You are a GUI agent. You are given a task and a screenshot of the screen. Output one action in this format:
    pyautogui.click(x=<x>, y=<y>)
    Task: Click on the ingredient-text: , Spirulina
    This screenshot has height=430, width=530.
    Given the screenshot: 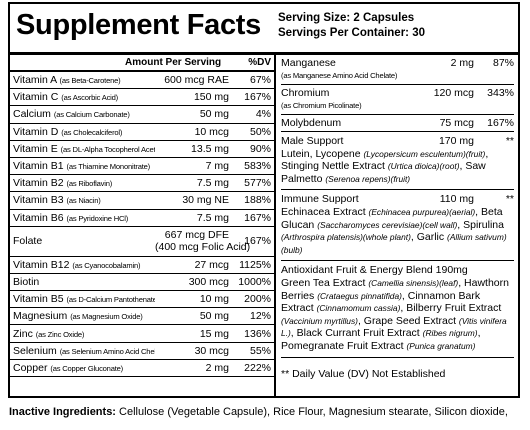 What is the action you would take?
    pyautogui.click(x=480, y=224)
    